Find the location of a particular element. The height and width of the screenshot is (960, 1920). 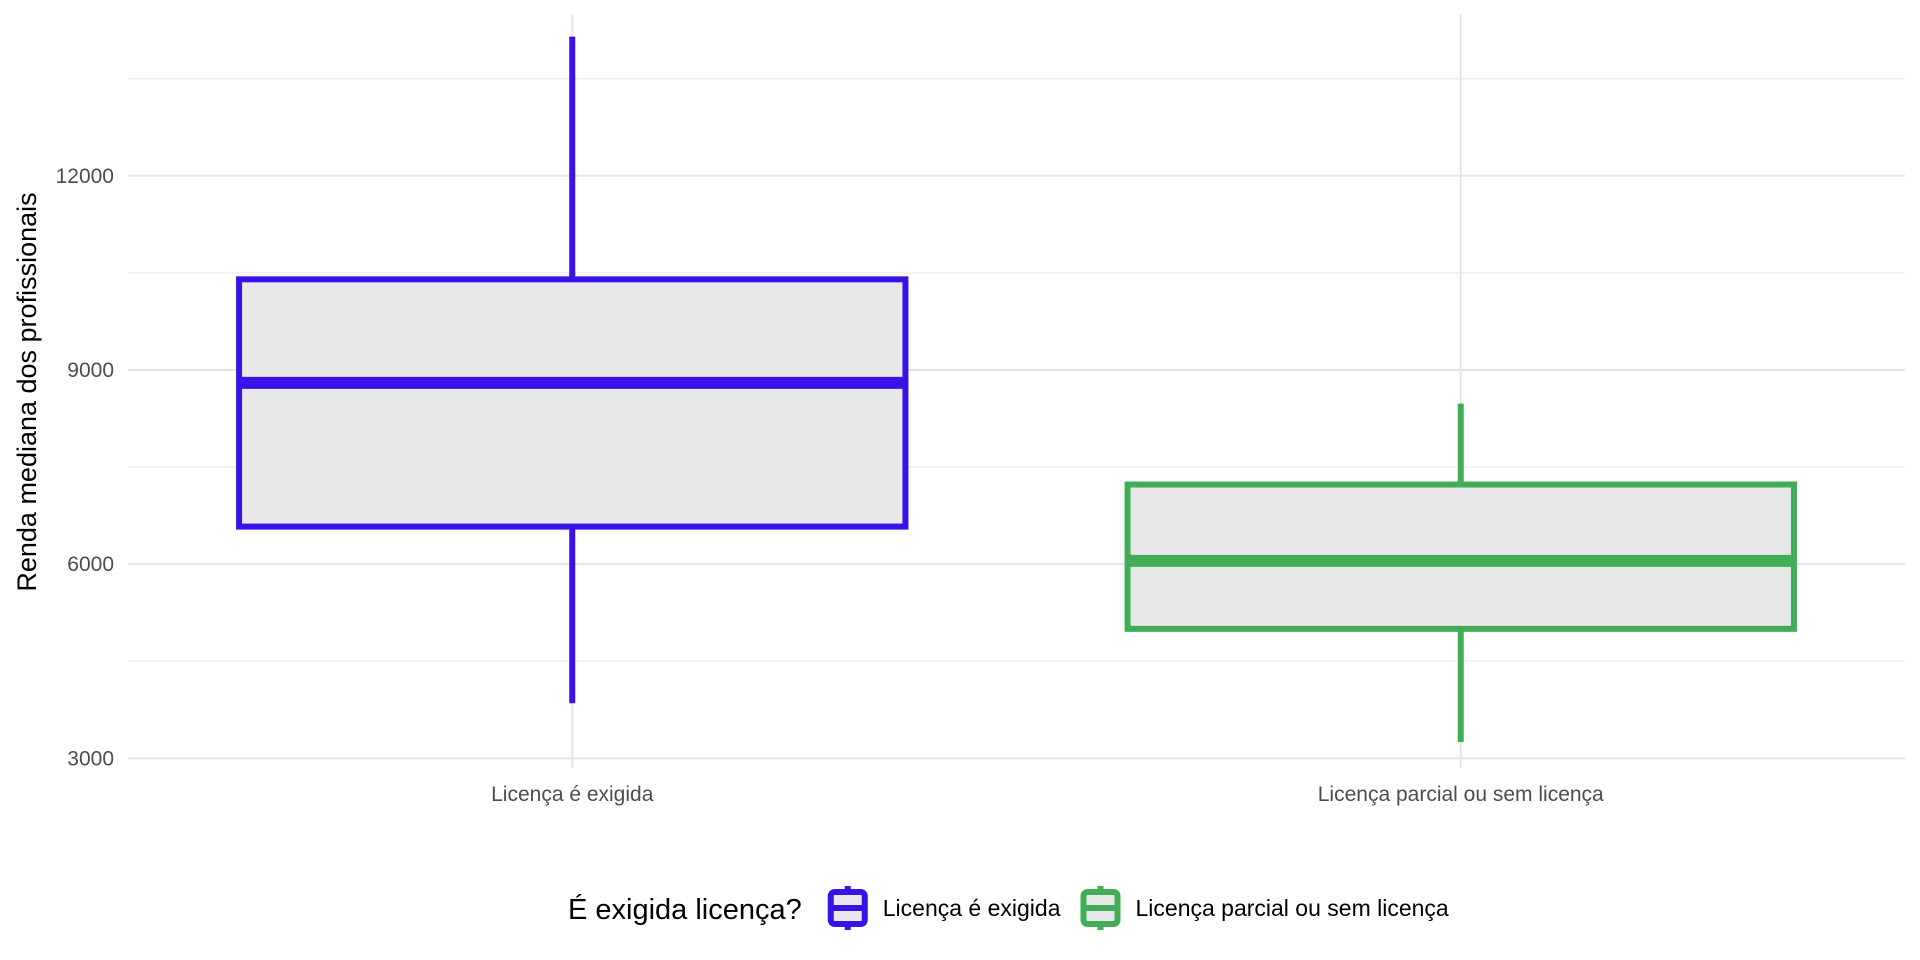

legend-label-1: Licença é exigida is located at coordinates (972, 908).